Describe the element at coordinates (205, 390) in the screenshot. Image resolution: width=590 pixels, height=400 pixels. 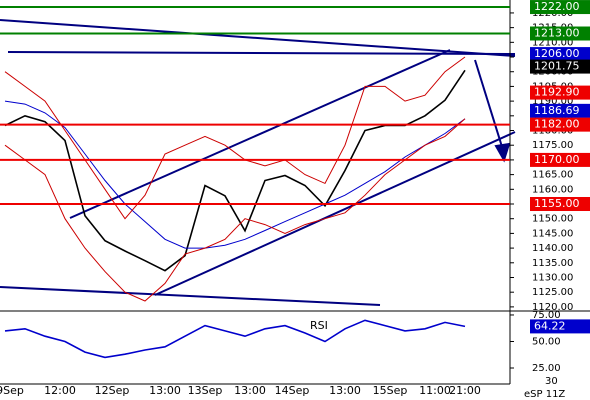
I see `x-tick-label: 13Sep` at that location.